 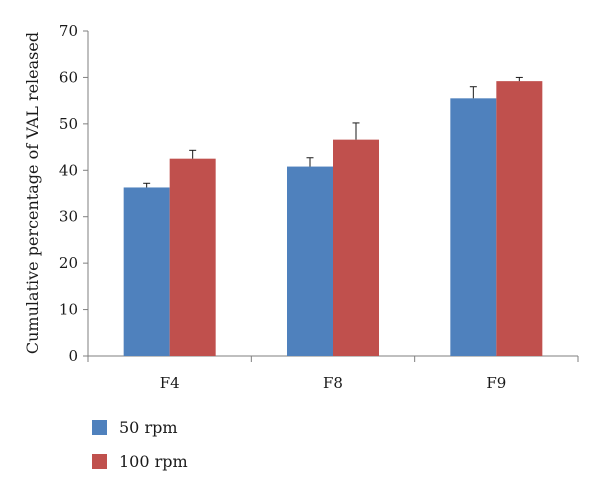 What do you see at coordinates (68, 124) in the screenshot?
I see `y-tick-label: 50` at bounding box center [68, 124].